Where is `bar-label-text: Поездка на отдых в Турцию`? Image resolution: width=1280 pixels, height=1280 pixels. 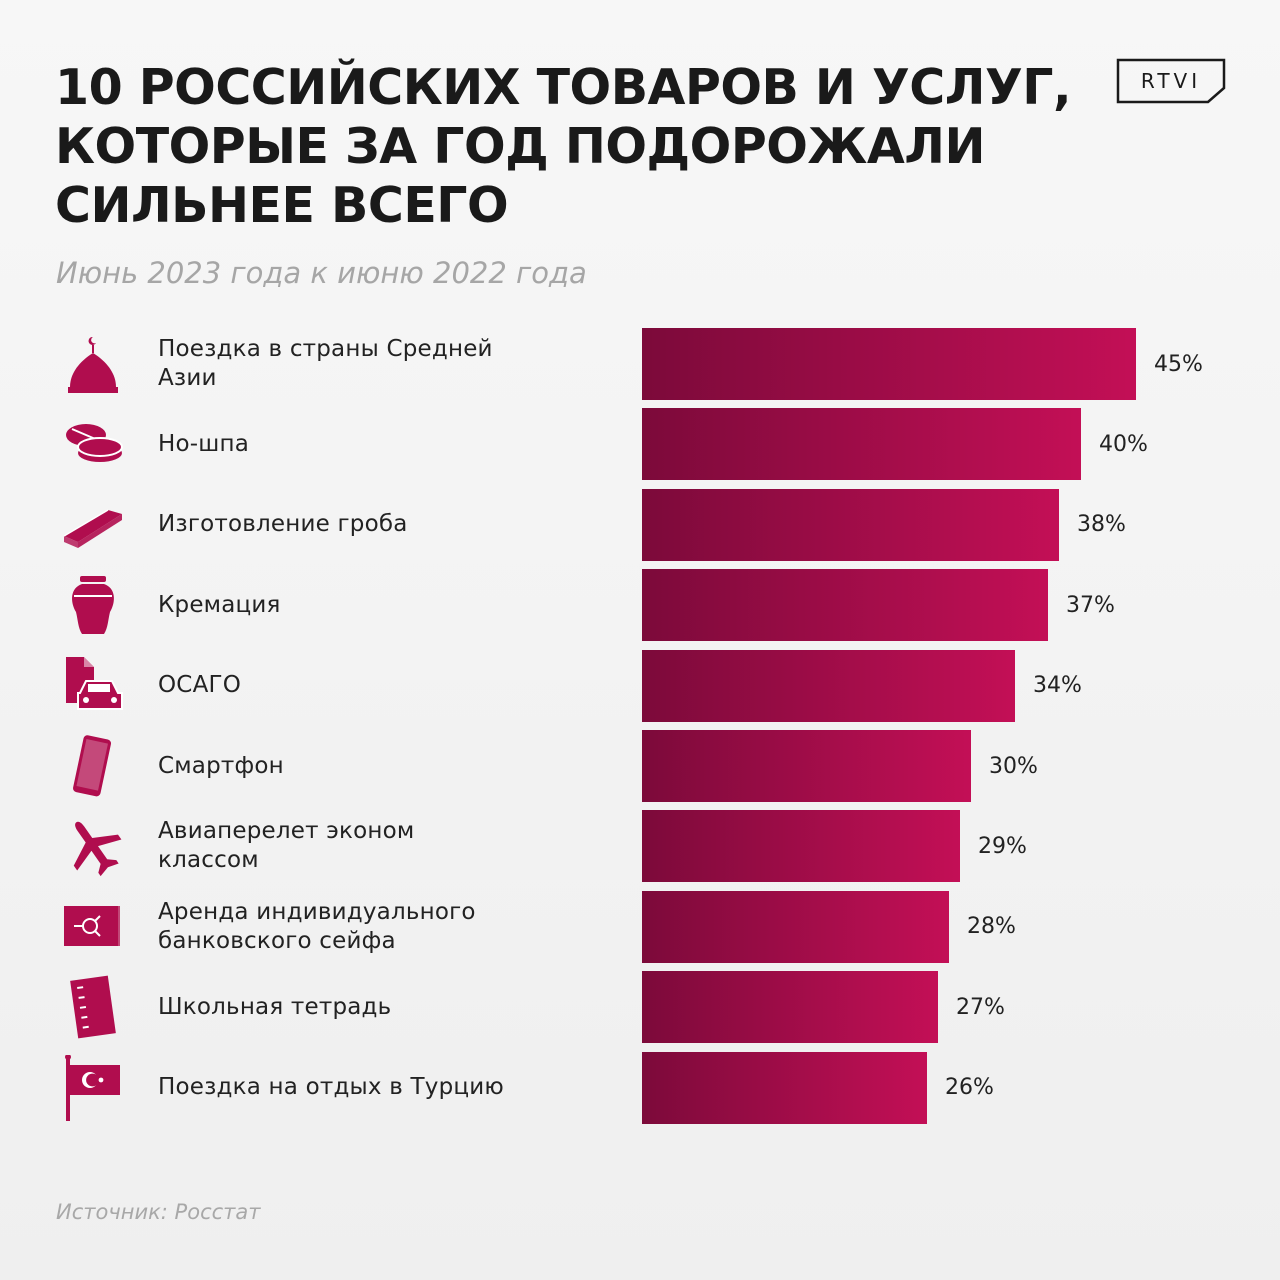
bar-label-text: Поездка на отдых в Турцию is located at coordinates (331, 1087).